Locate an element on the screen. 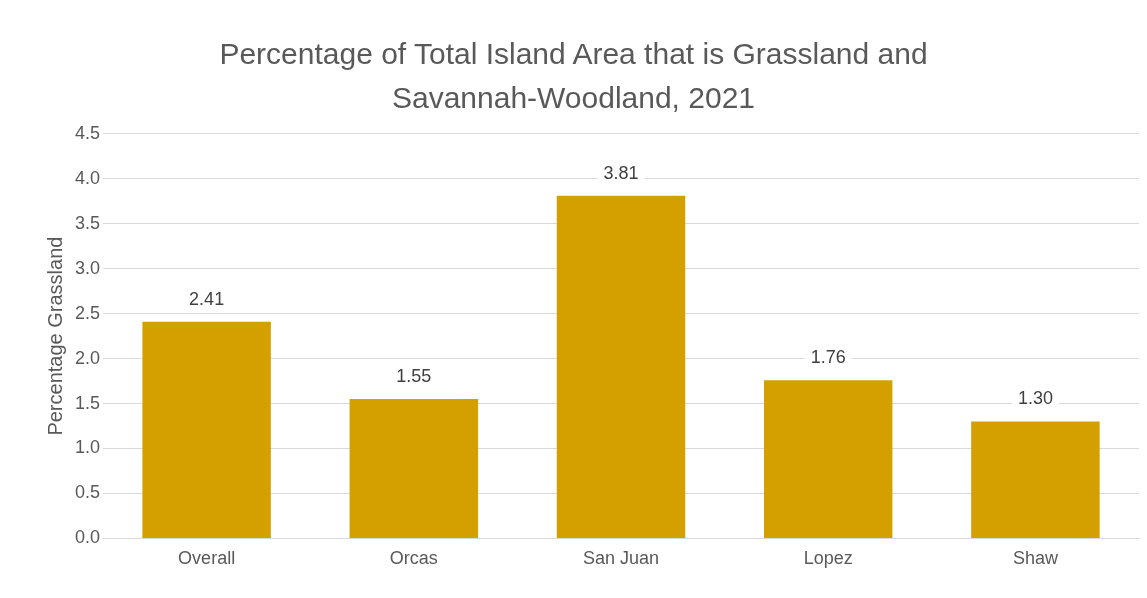 Image resolution: width=1147 pixels, height=598 pixels. x-tick-label: Orcas is located at coordinates (413, 558).